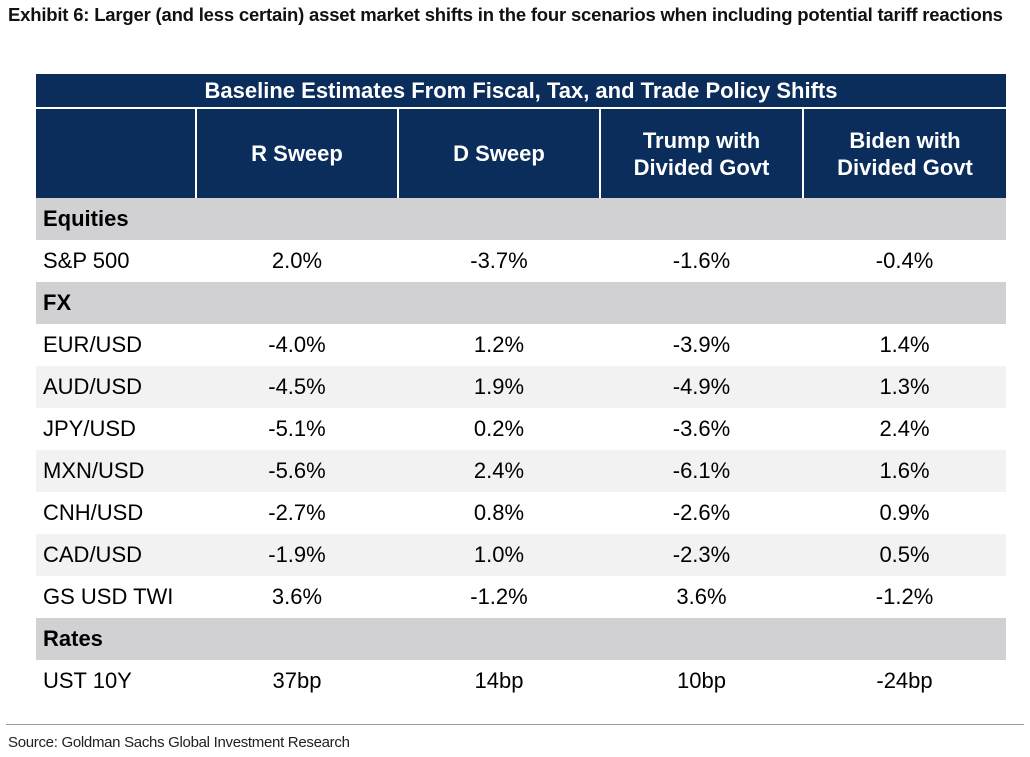  What do you see at coordinates (116, 555) in the screenshot?
I see `row-label: CAD/USD` at bounding box center [116, 555].